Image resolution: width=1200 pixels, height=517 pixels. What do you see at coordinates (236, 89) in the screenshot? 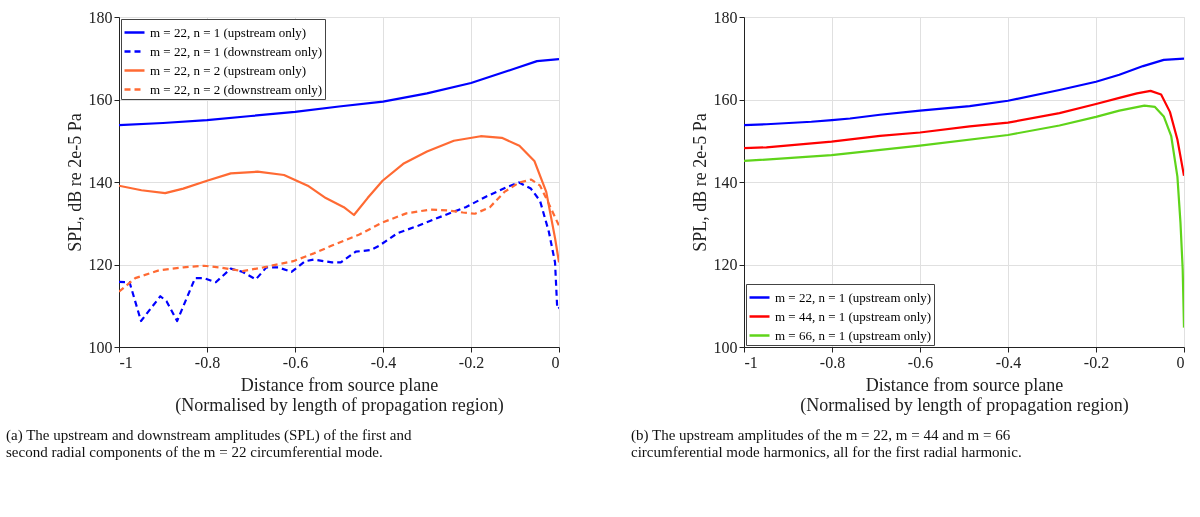
I see `legend-label: m = 22, n = 2 (downstream only)` at bounding box center [236, 89].